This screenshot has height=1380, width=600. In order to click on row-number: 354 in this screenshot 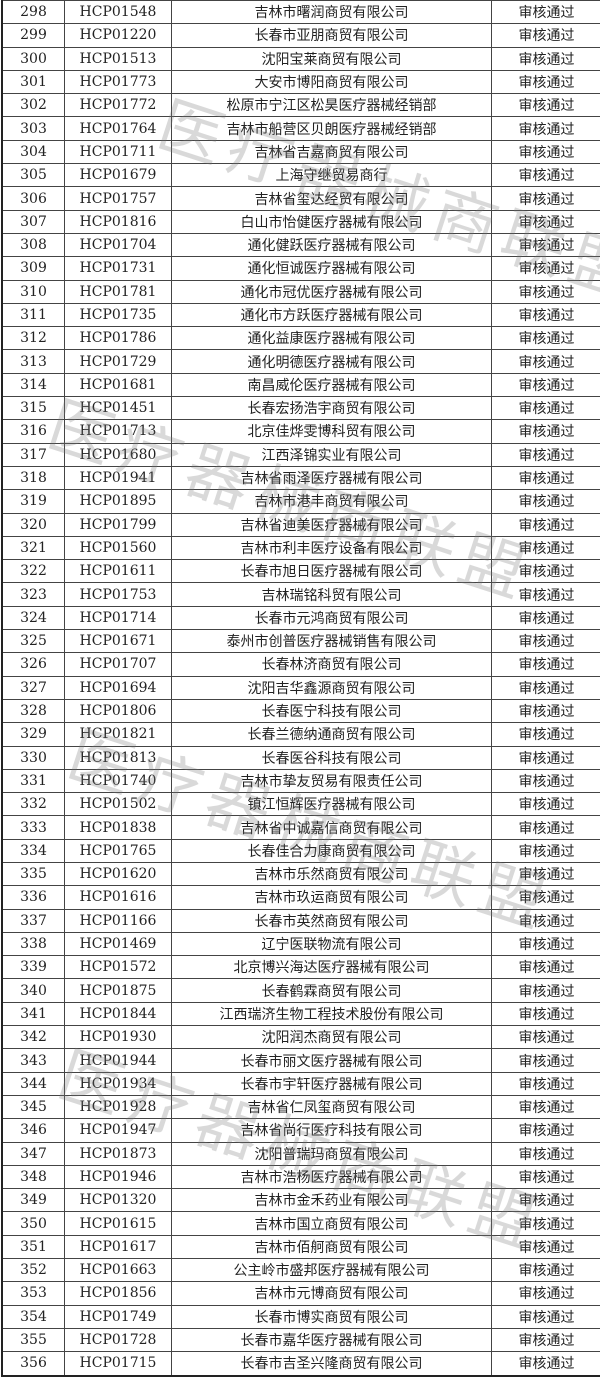, I will do `click(33, 1316)`.